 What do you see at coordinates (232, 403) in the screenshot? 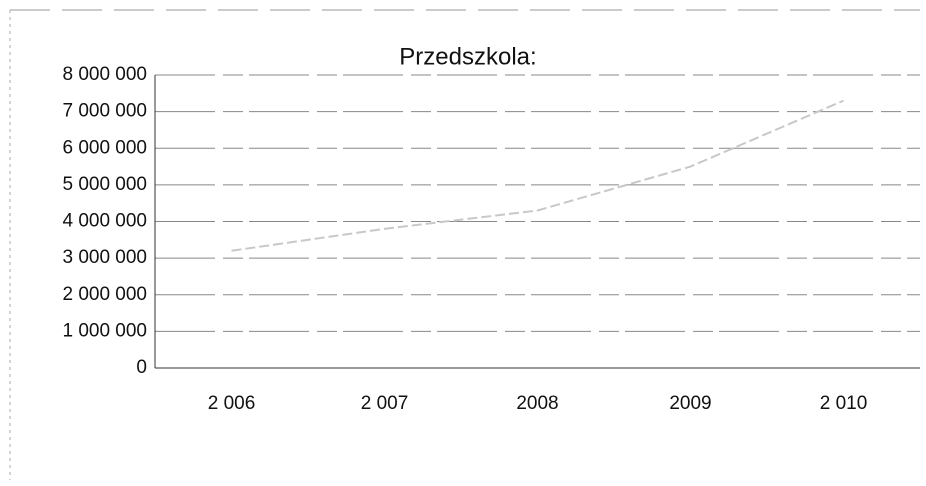
I see `x-tick-label: 2 006` at bounding box center [232, 403].